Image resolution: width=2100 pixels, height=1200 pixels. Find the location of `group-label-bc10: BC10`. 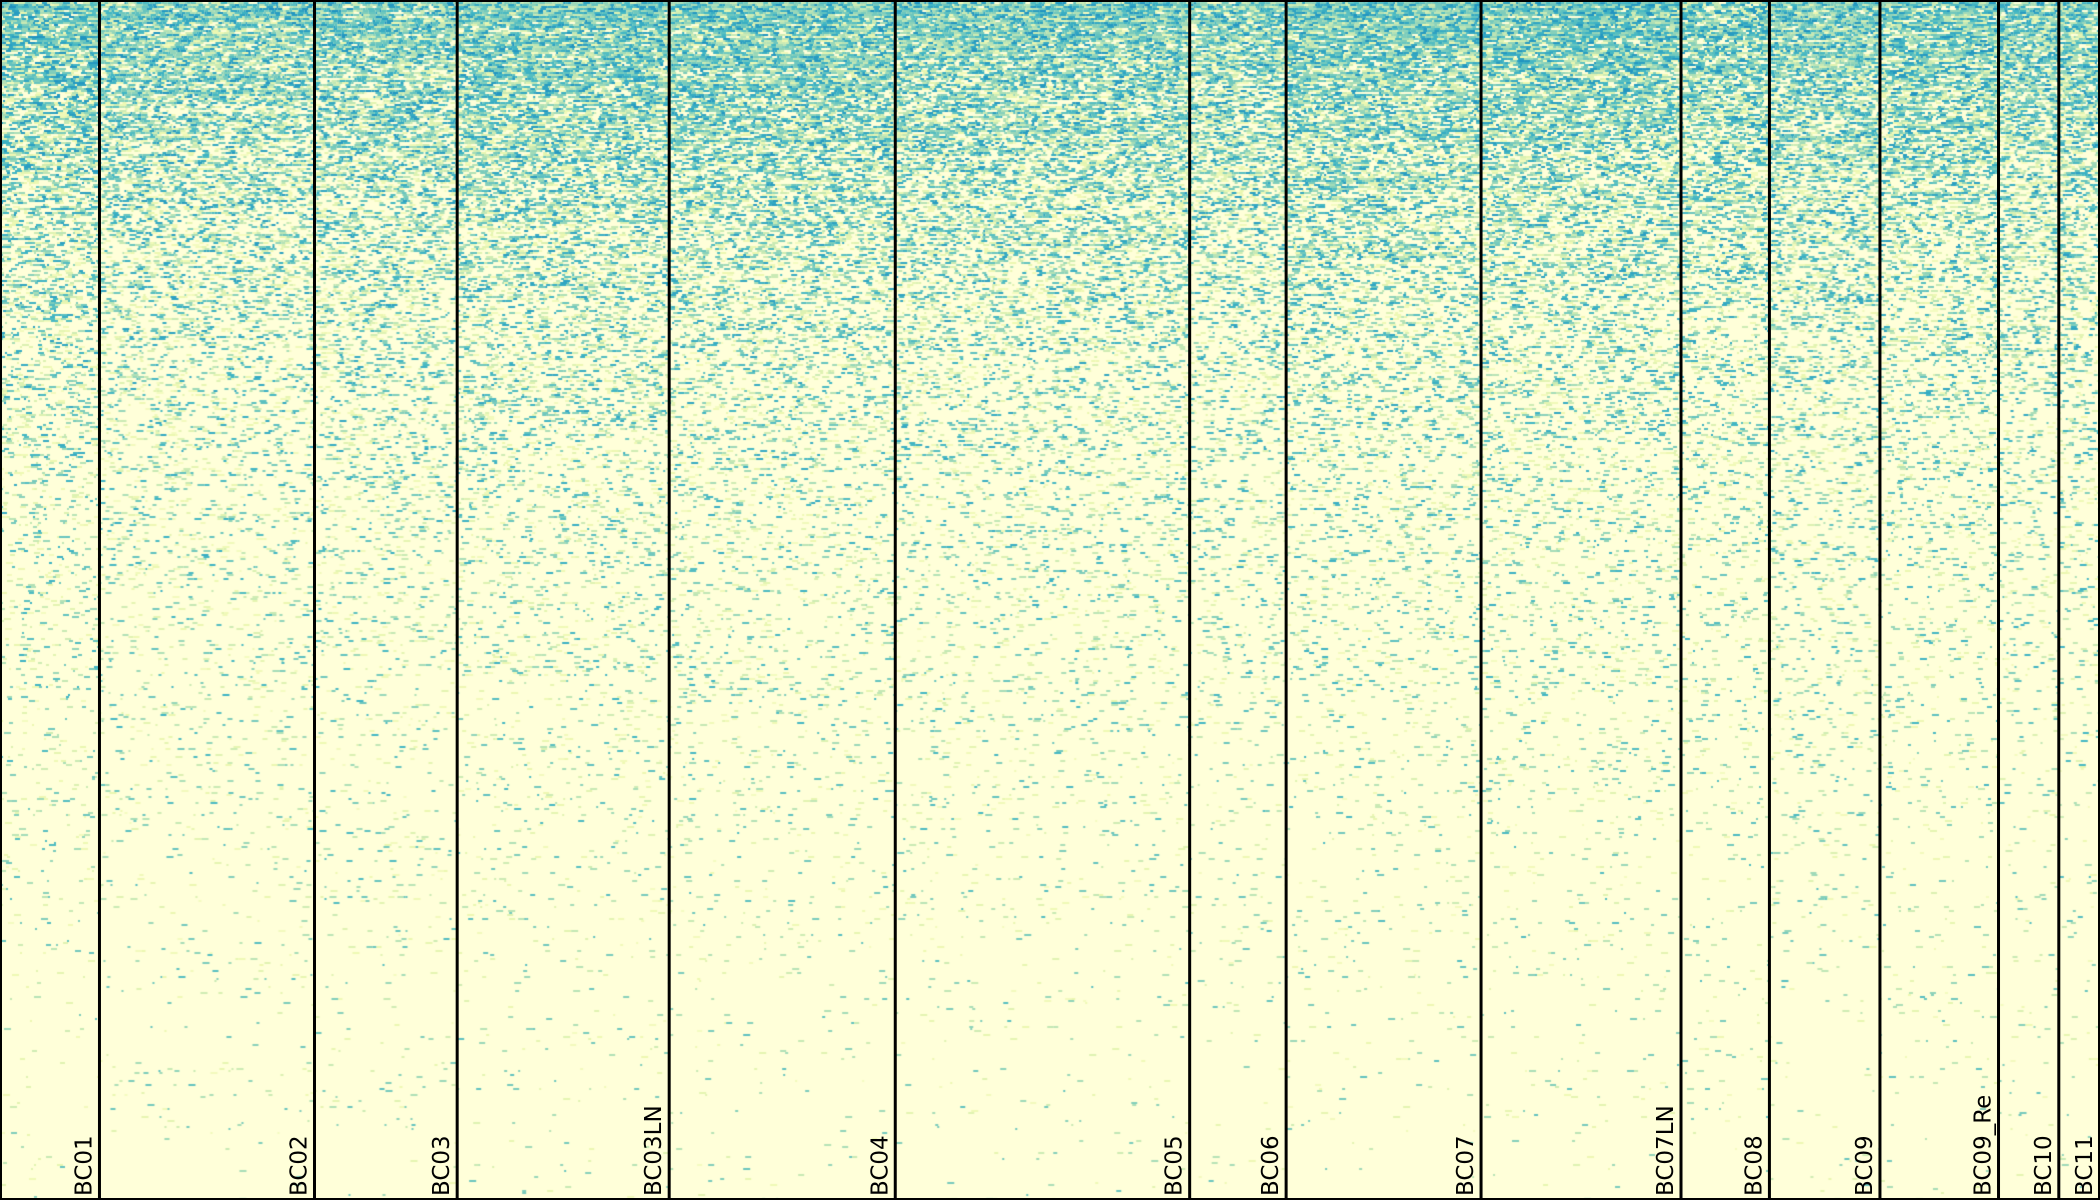

group-label-bc10: BC10 is located at coordinates (2044, 1165).